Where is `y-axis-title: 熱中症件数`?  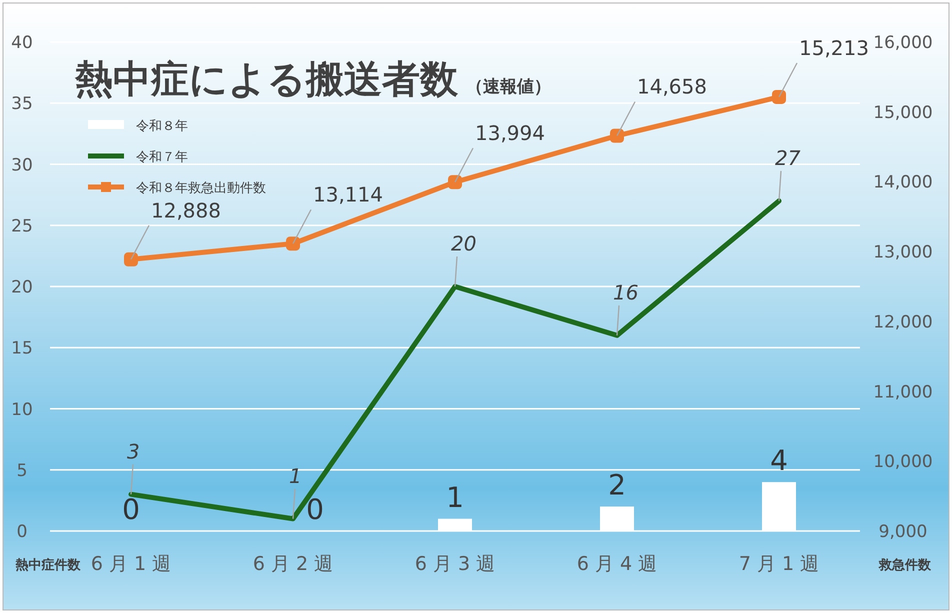
y-axis-title: 熱中症件数 is located at coordinates (48, 565).